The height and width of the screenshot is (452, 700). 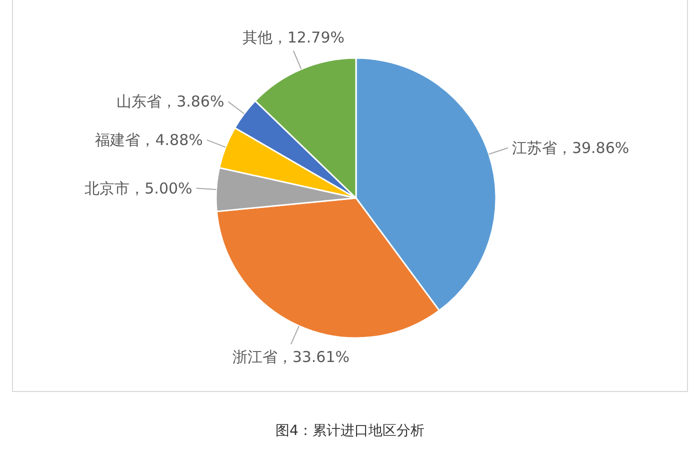 I want to click on slice-label: 浙江省，33.61%, so click(x=291, y=357).